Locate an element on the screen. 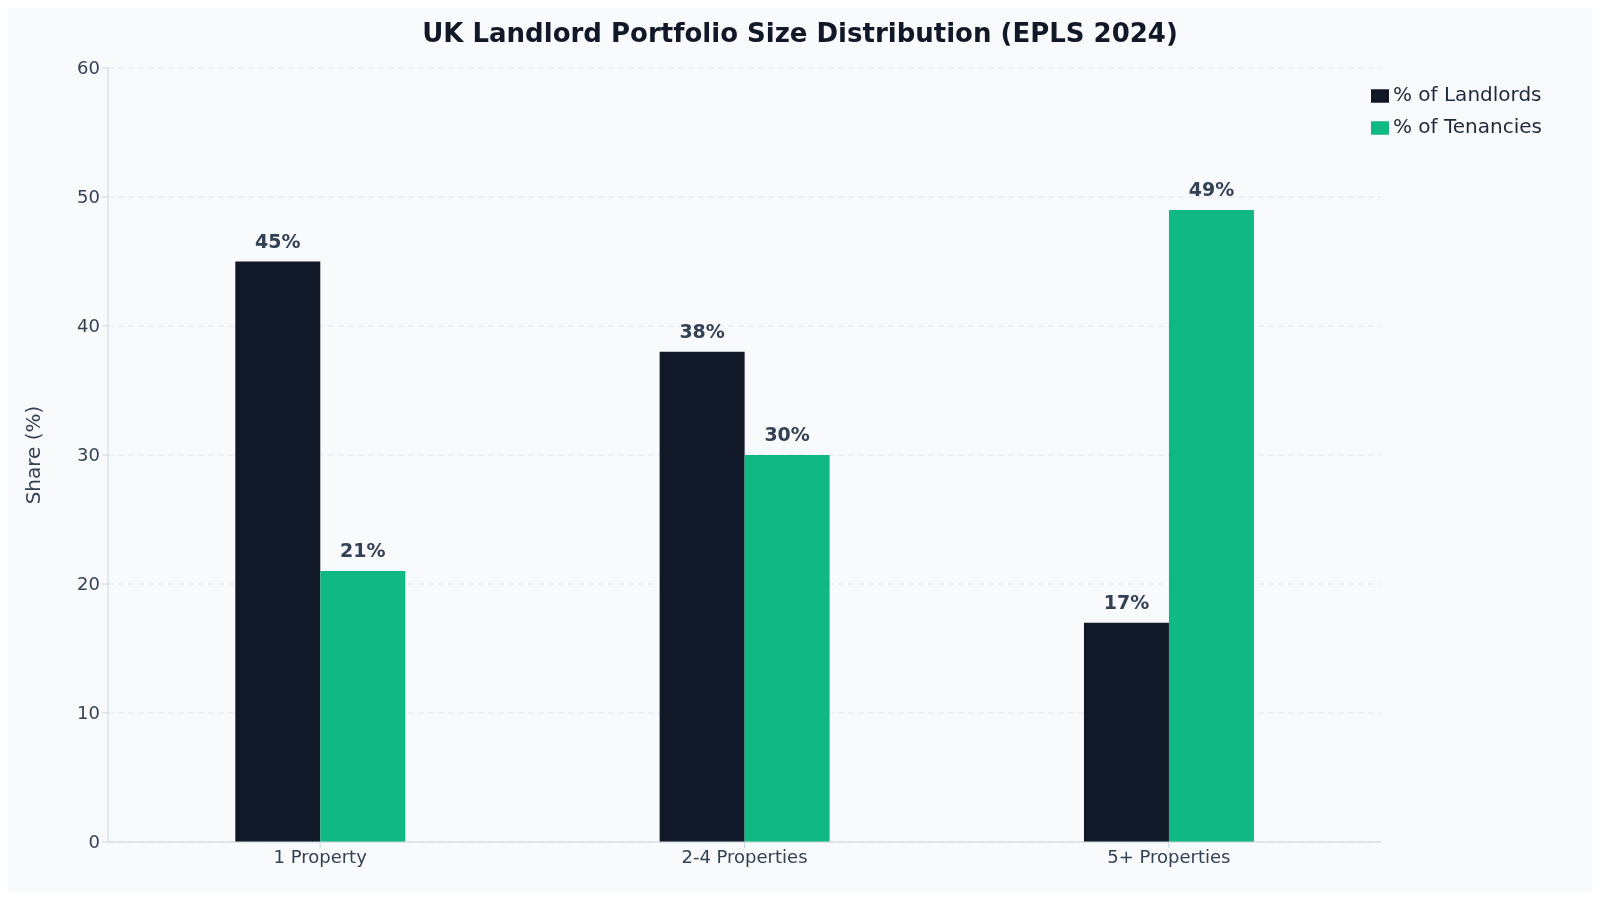 This screenshot has height=900, width=1600. y-tick-label: 0 is located at coordinates (94, 842).